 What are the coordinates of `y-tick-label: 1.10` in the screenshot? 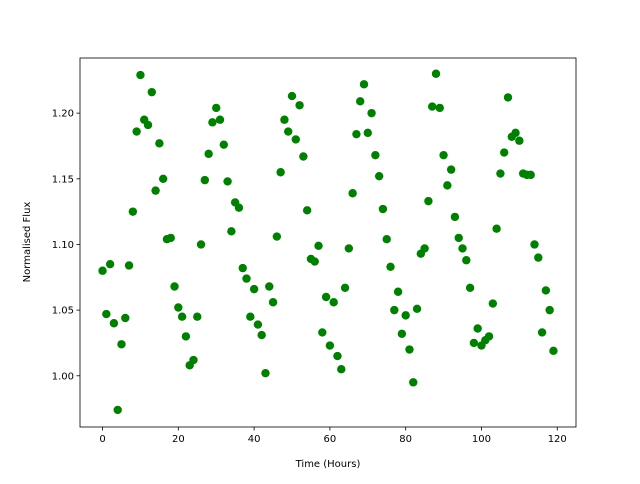 It's located at (63, 245).